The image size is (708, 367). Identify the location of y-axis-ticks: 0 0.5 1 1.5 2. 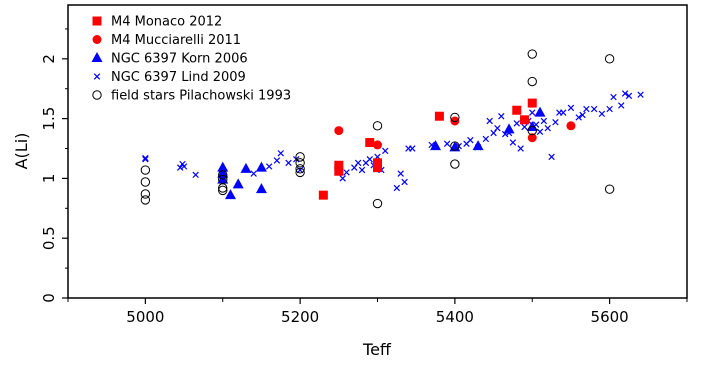
(54, 165).